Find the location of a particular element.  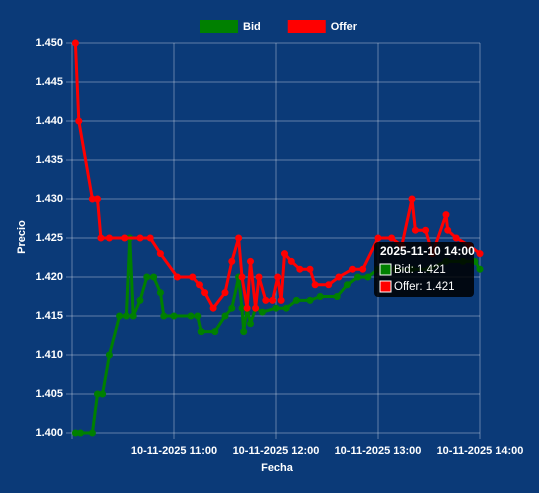

tooltip-title: 2025-11-10 14:00 is located at coordinates (427, 251).